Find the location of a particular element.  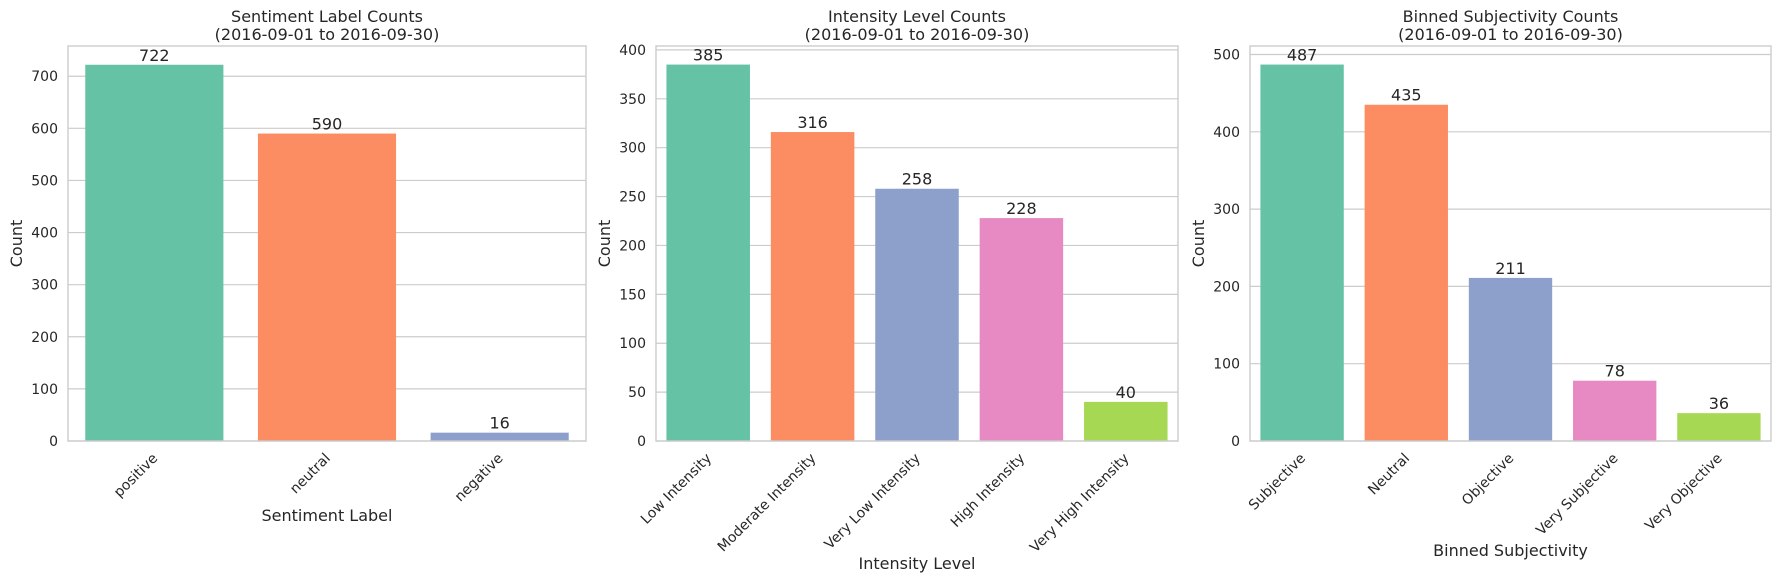

y-tick-label: 150 is located at coordinates (632, 295).